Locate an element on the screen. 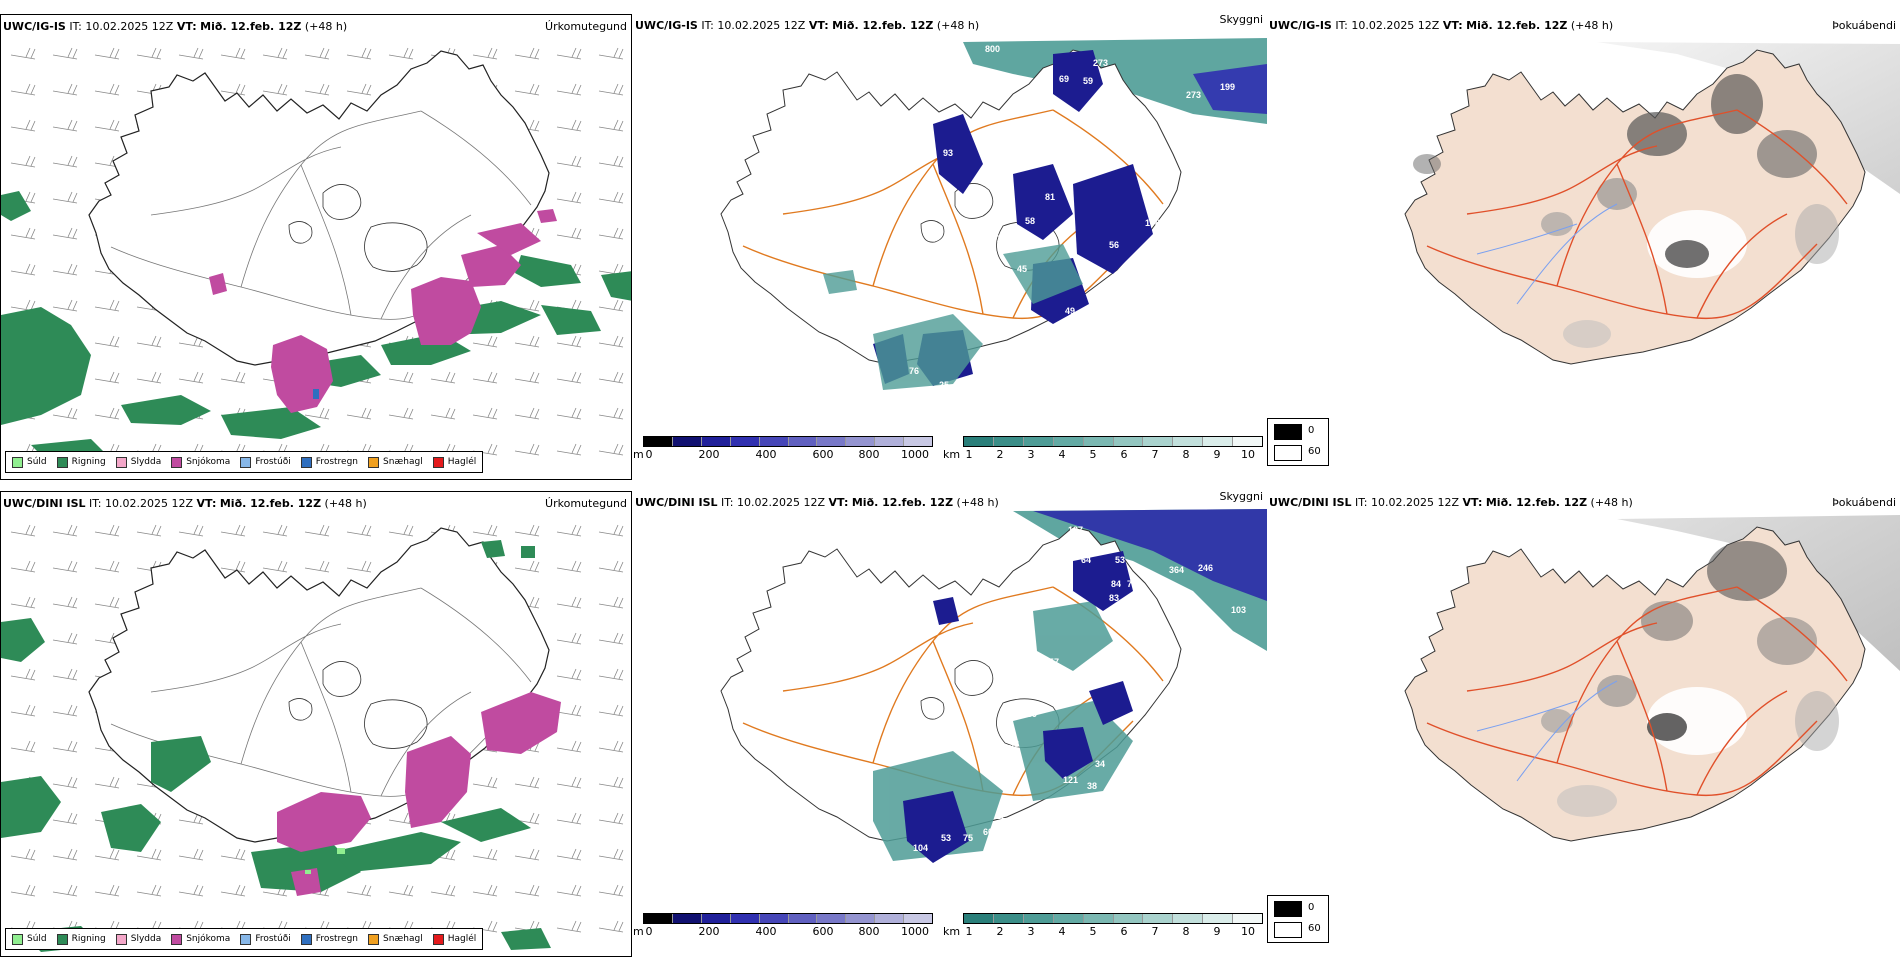  visibility-label: 53 is located at coordinates (1120, 560).